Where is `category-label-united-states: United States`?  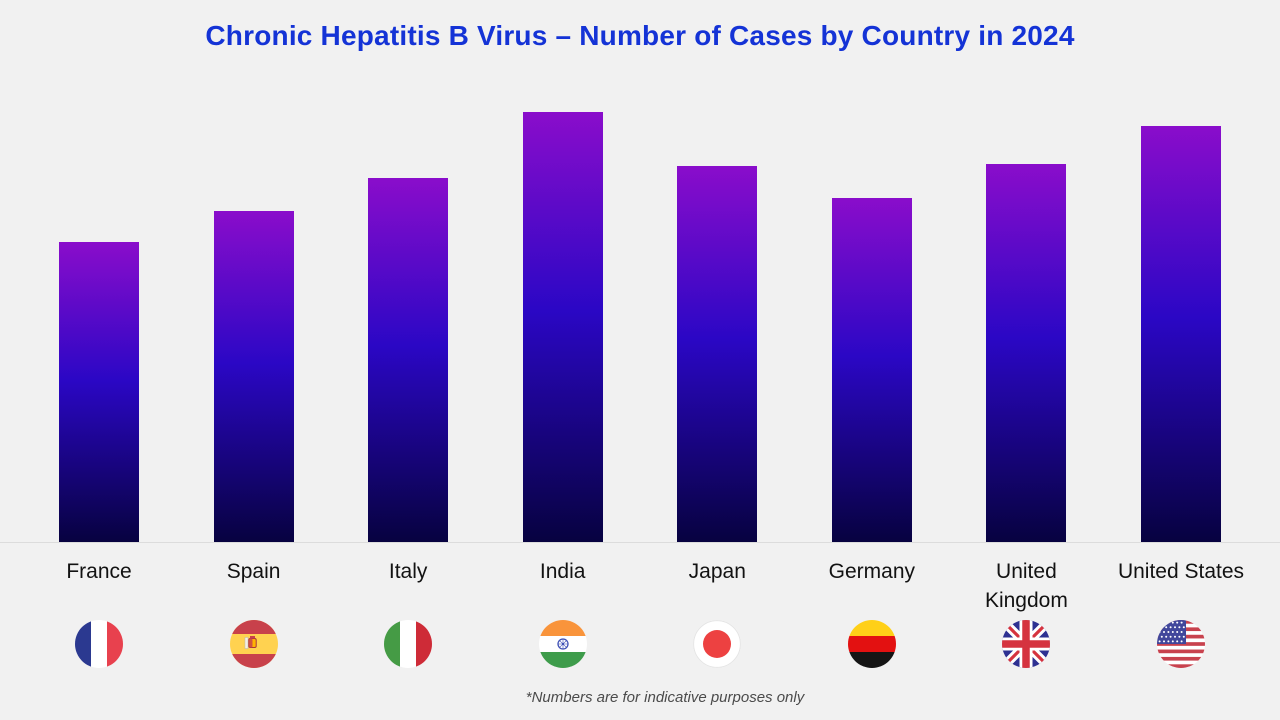
category-label-united-states: United States is located at coordinates (1181, 571).